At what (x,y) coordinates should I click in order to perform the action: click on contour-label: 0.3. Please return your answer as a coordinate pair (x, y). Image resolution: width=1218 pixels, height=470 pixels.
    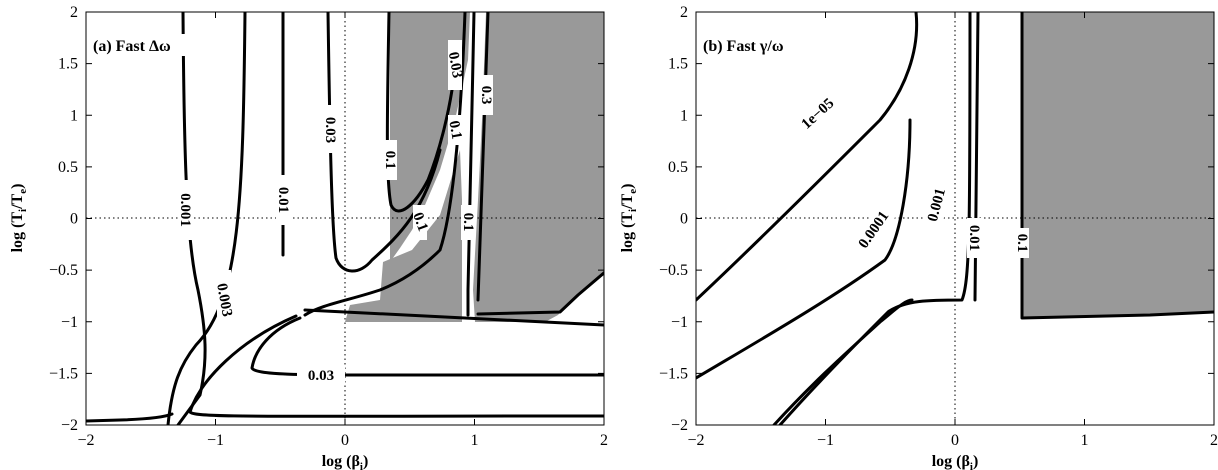
    Looking at the image, I should click on (486, 95).